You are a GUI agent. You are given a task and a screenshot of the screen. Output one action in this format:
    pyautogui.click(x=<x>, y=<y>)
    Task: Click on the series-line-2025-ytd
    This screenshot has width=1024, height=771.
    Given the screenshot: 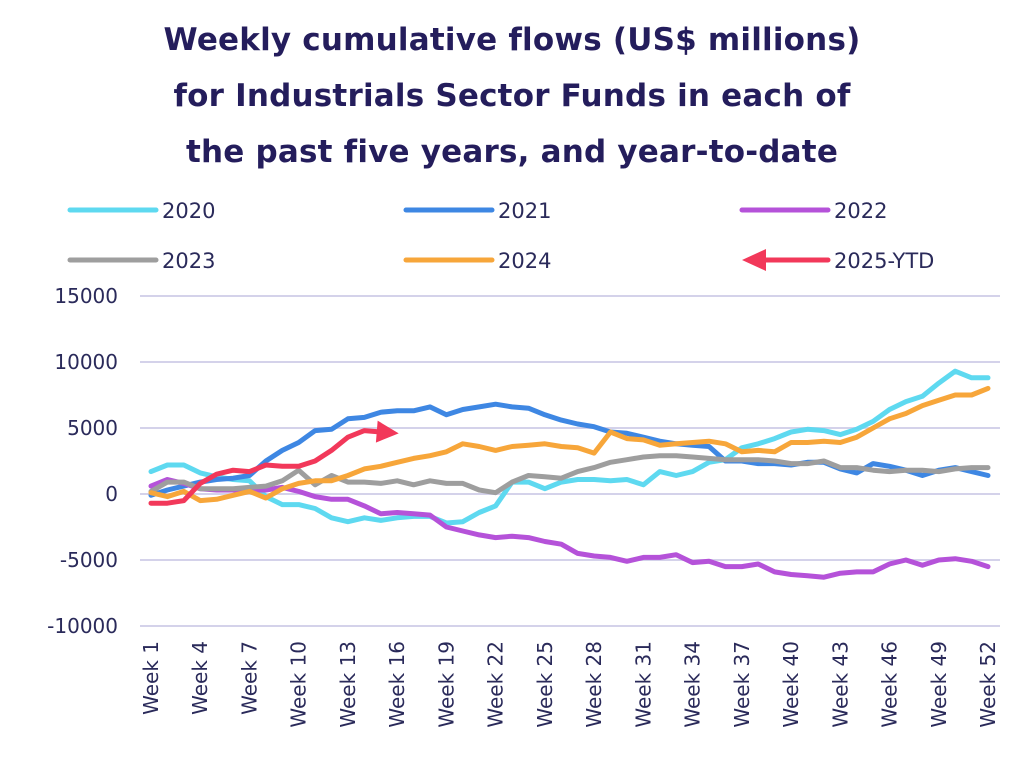 What is the action you would take?
    pyautogui.click(x=266, y=467)
    